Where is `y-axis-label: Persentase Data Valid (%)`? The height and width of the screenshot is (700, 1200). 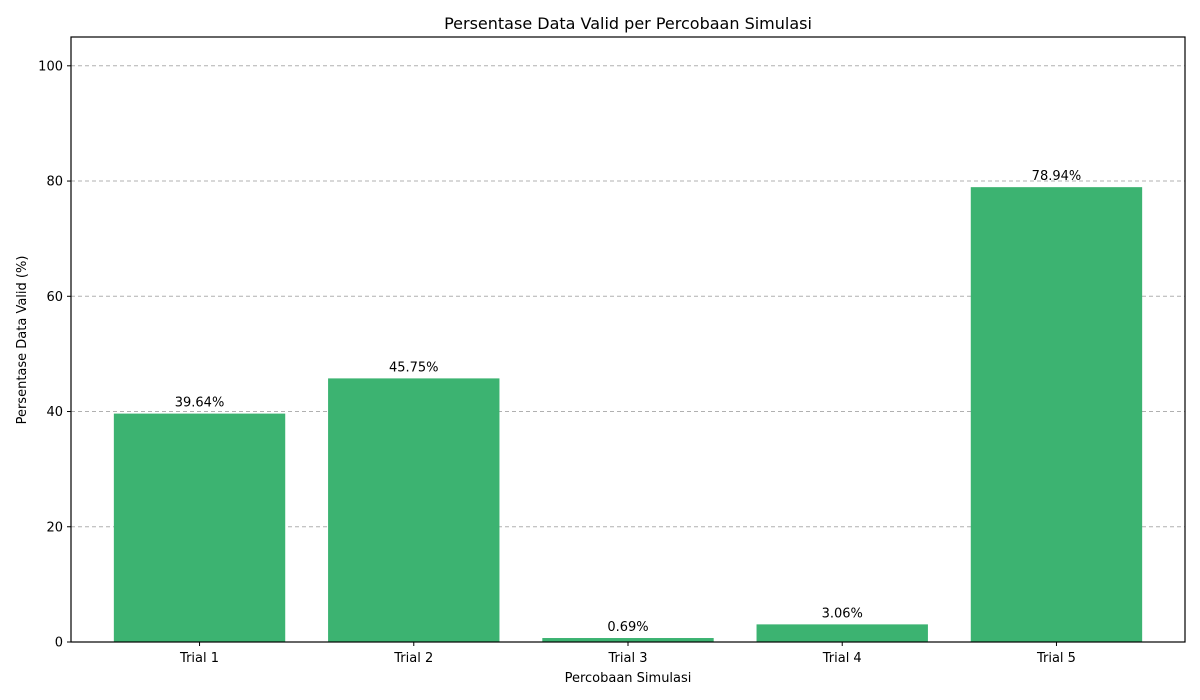 y-axis-label: Persentase Data Valid (%) is located at coordinates (22, 340).